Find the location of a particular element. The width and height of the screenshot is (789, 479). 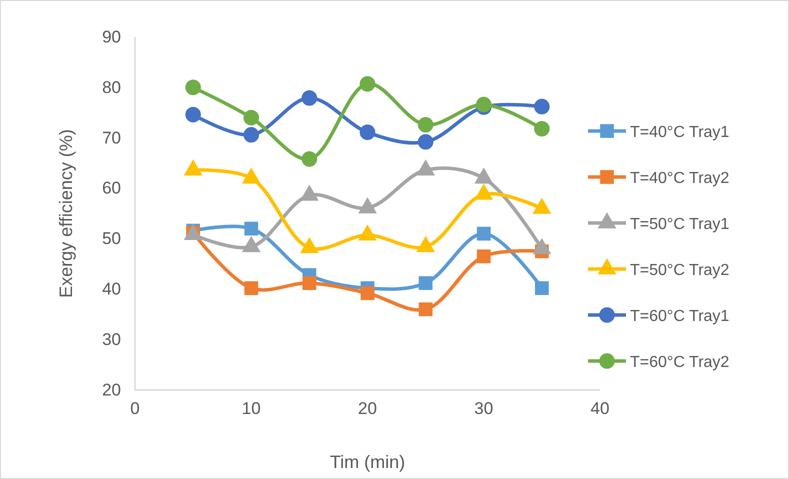

x-tick-label: 30 is located at coordinates (484, 408).